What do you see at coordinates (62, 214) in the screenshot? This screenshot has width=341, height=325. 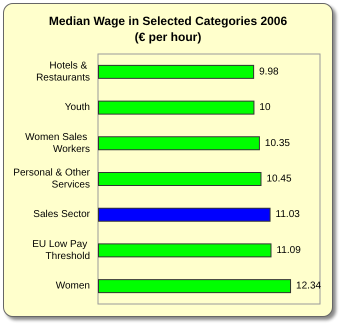 I see `y-tick-label: Sales Sector` at bounding box center [62, 214].